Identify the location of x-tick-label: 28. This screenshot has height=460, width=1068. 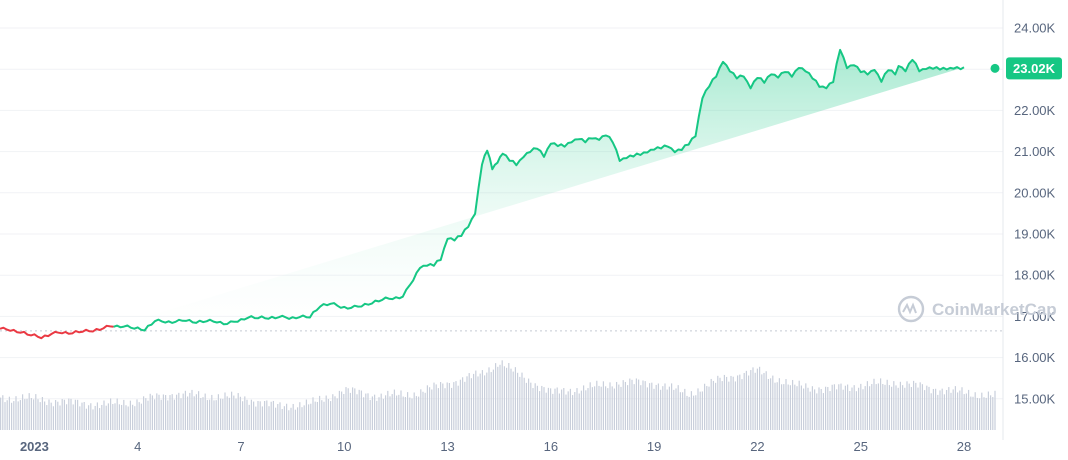
(964, 446).